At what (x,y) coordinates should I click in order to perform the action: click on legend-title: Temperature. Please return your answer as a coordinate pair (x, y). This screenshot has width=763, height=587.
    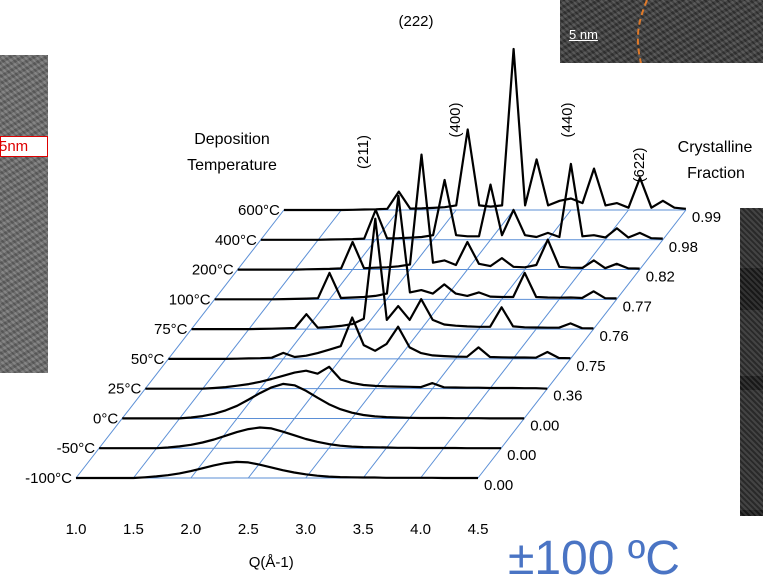
    Looking at the image, I should click on (232, 165).